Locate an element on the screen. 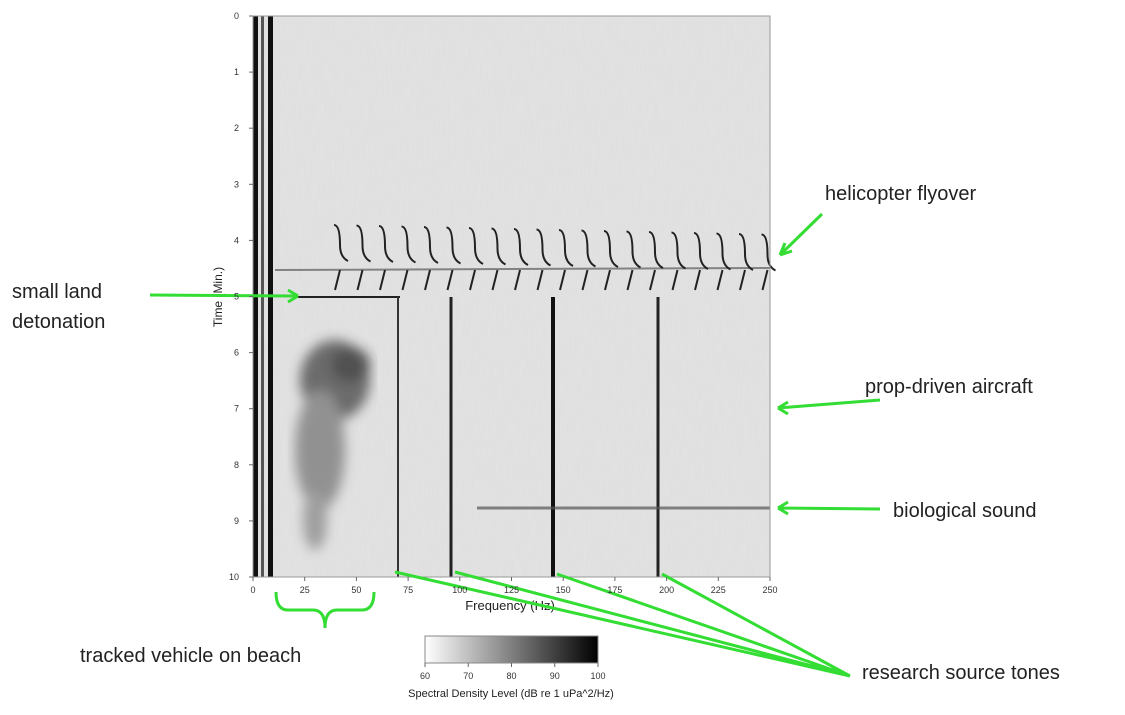 The height and width of the screenshot is (715, 1125). x-tick-label: 200 is located at coordinates (666, 590).